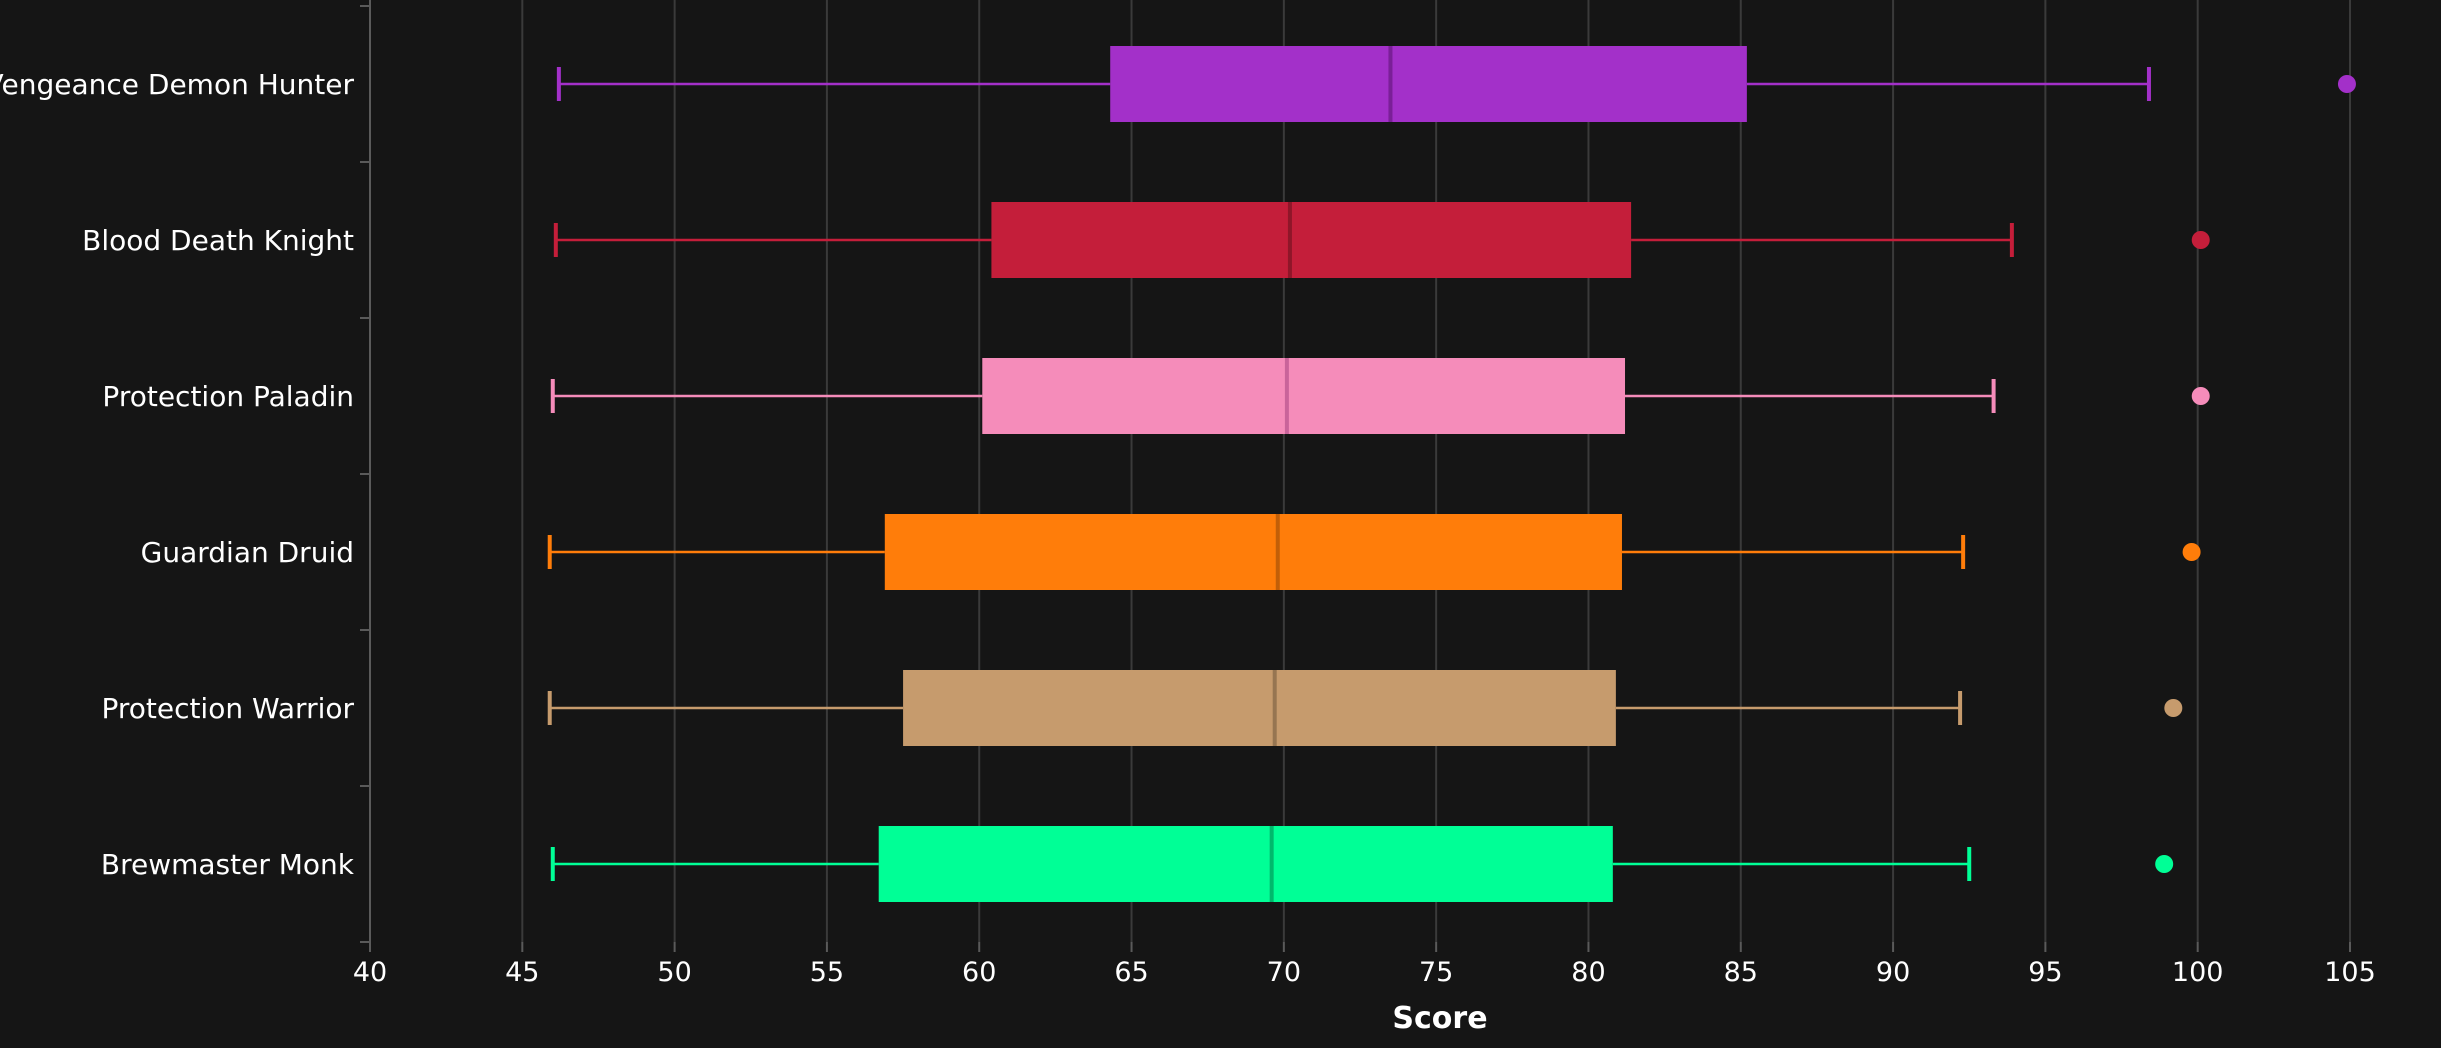  What do you see at coordinates (1284, 972) in the screenshot?
I see `x-tick-label: 70` at bounding box center [1284, 972].